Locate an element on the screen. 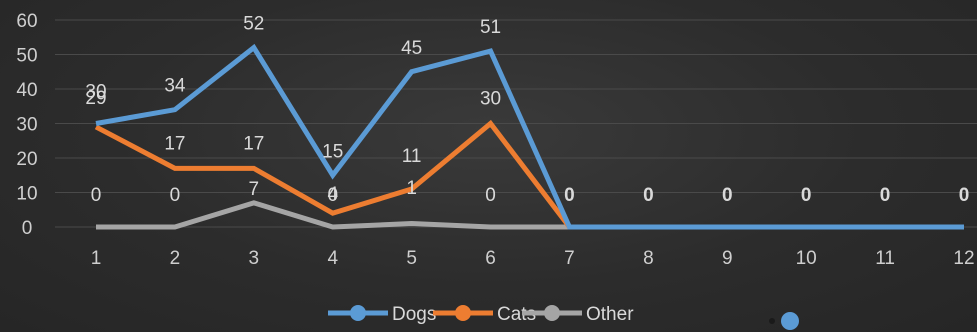 The height and width of the screenshot is (332, 977). x-tick-label-7: 7 is located at coordinates (569, 258).